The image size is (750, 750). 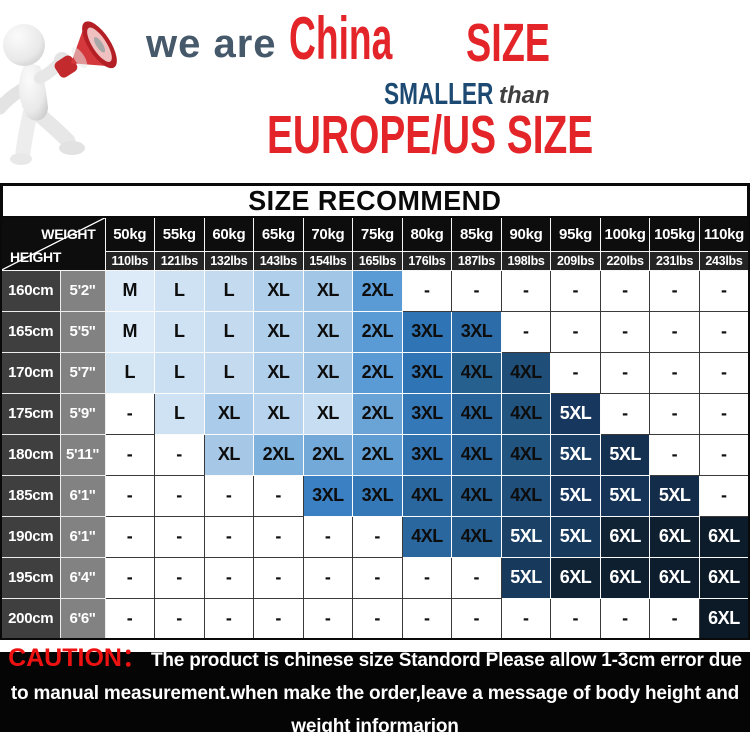 What do you see at coordinates (427, 234) in the screenshot?
I see `weight-kg-header: 80kg` at bounding box center [427, 234].